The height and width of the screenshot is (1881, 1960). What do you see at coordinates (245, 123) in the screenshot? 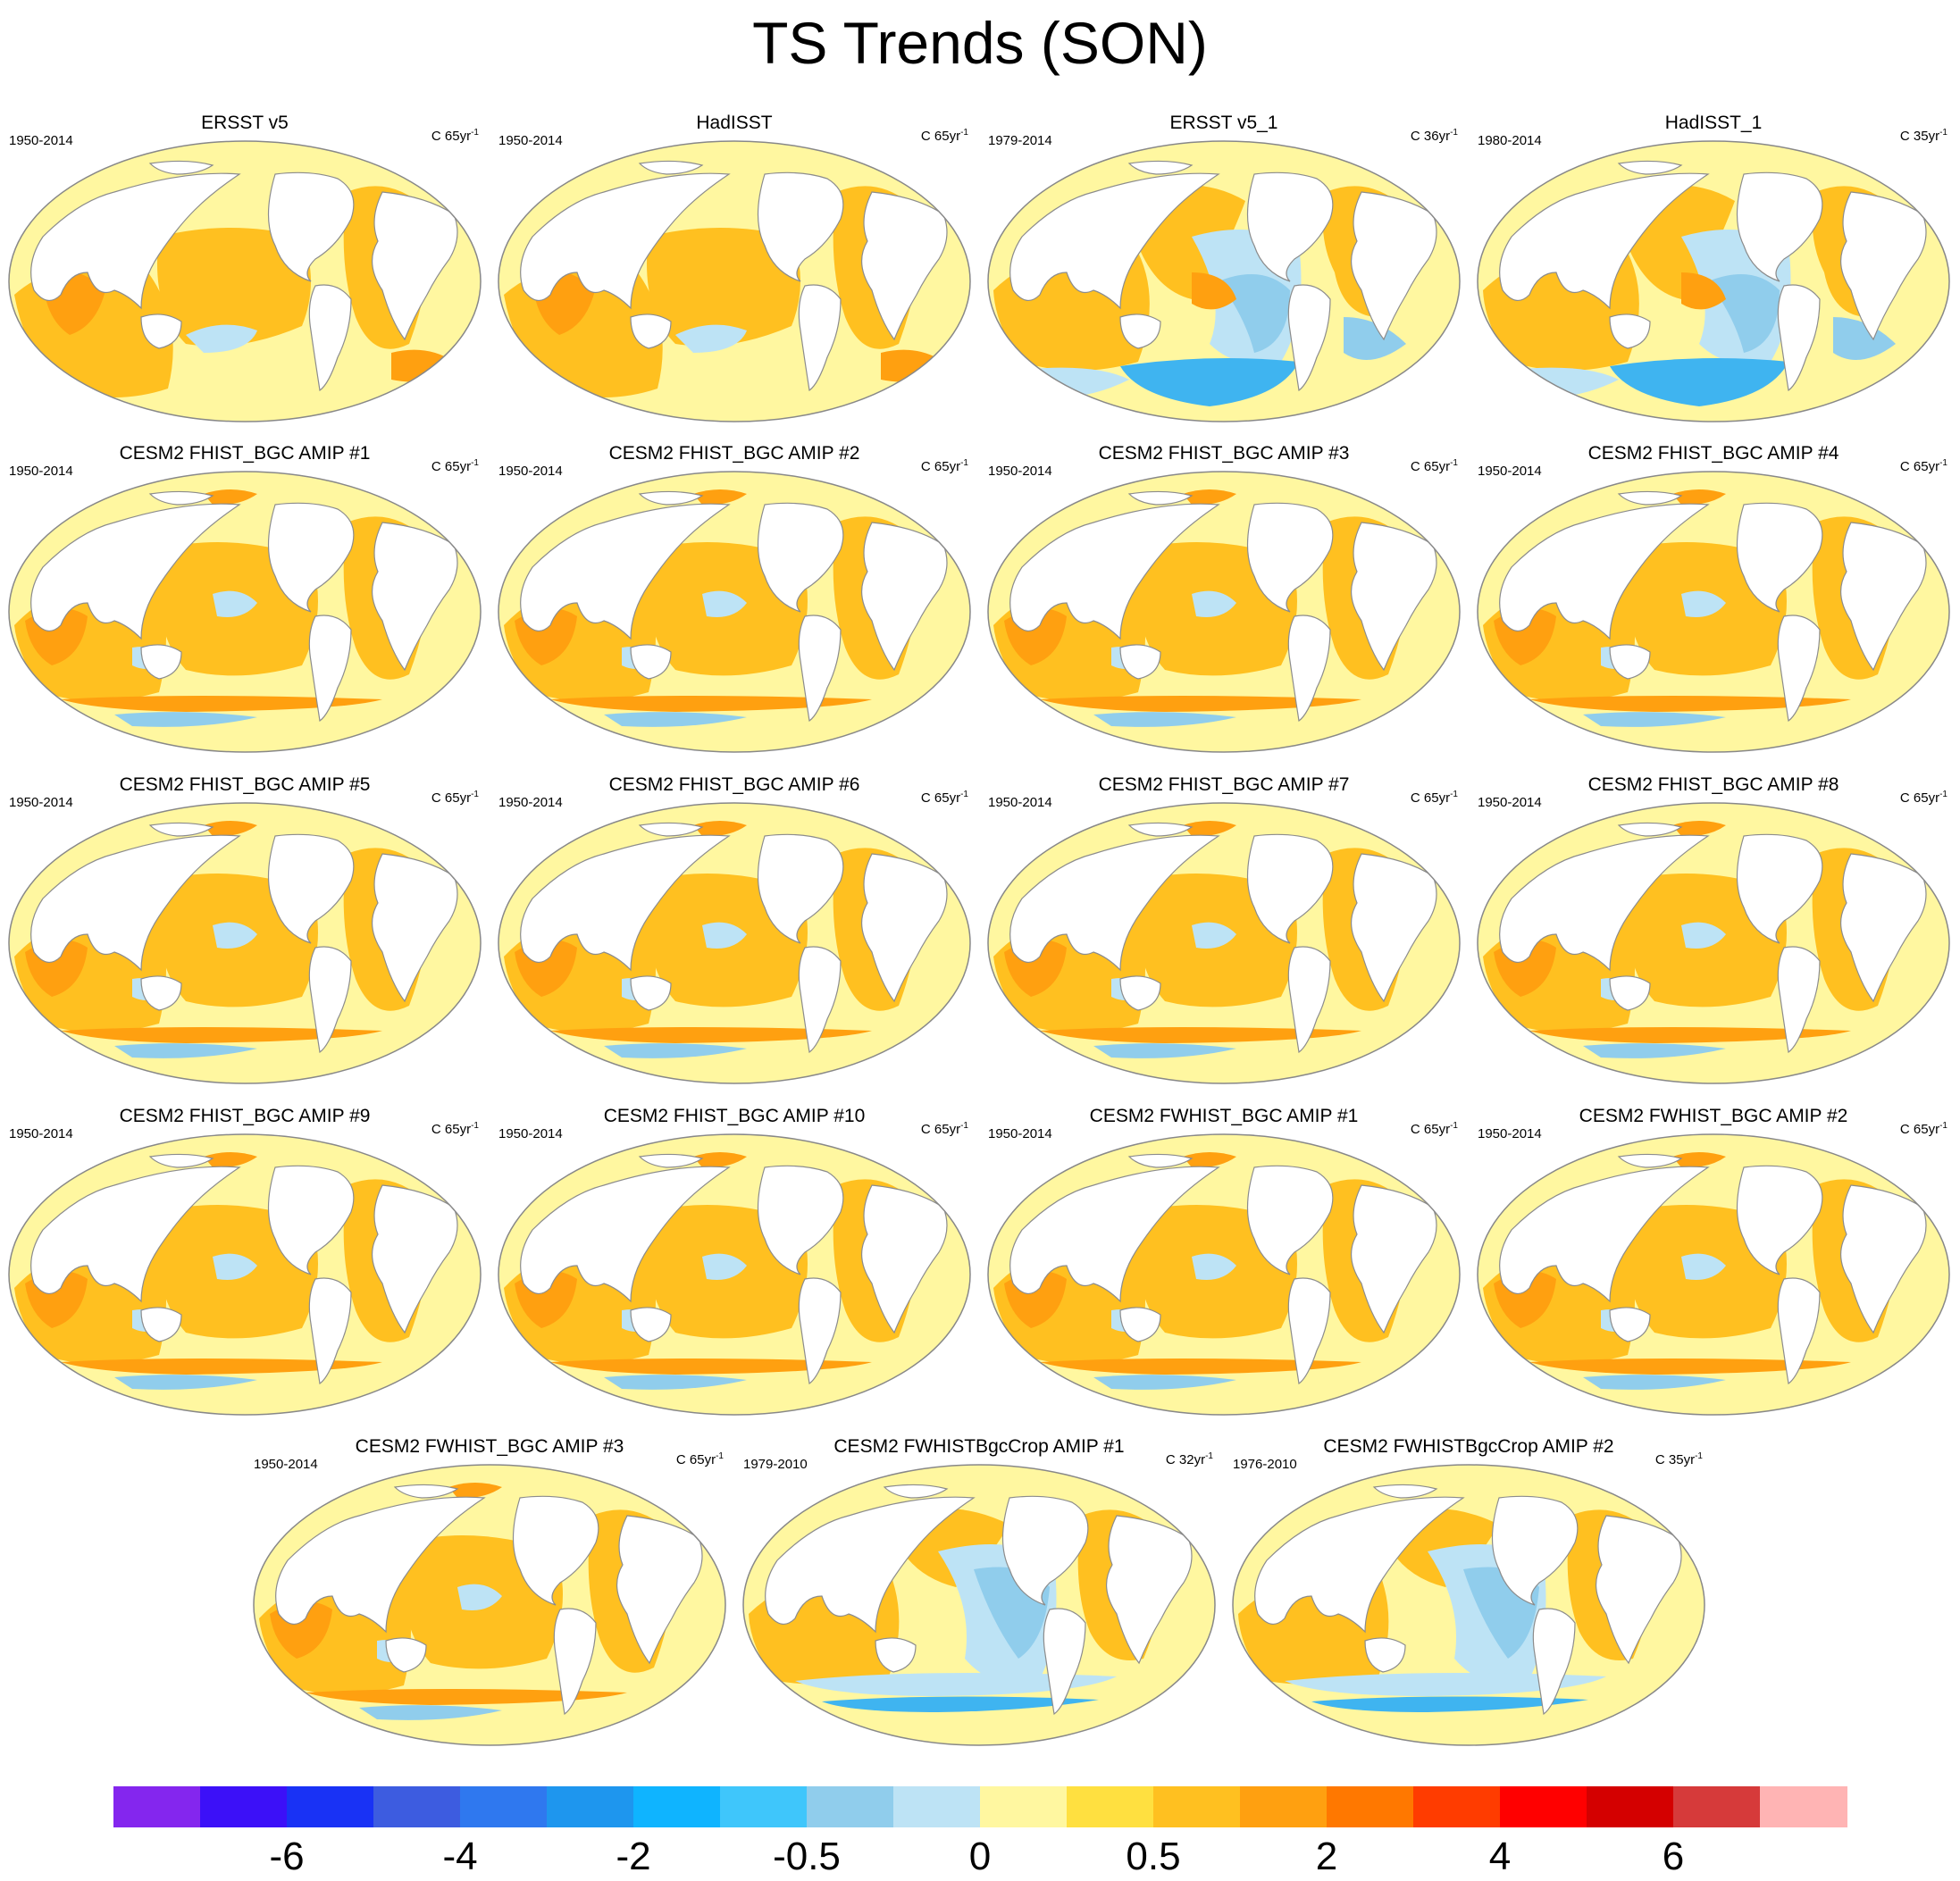
I see `panel-title: ERSST v5` at bounding box center [245, 123].